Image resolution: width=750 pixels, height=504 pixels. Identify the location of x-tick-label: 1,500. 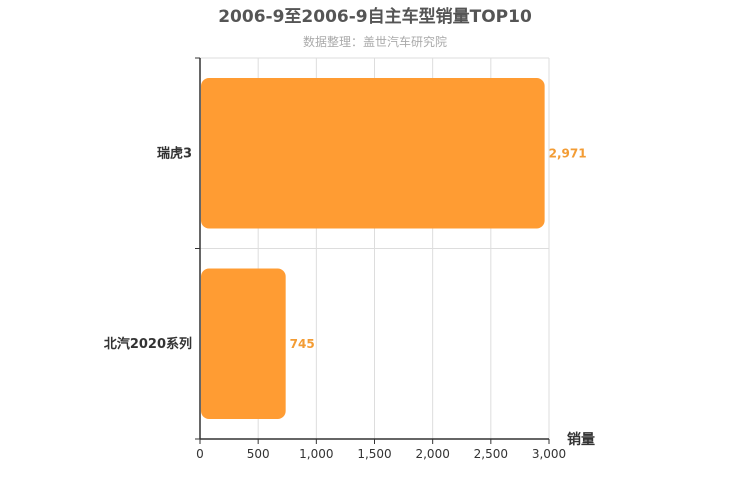
(374, 454).